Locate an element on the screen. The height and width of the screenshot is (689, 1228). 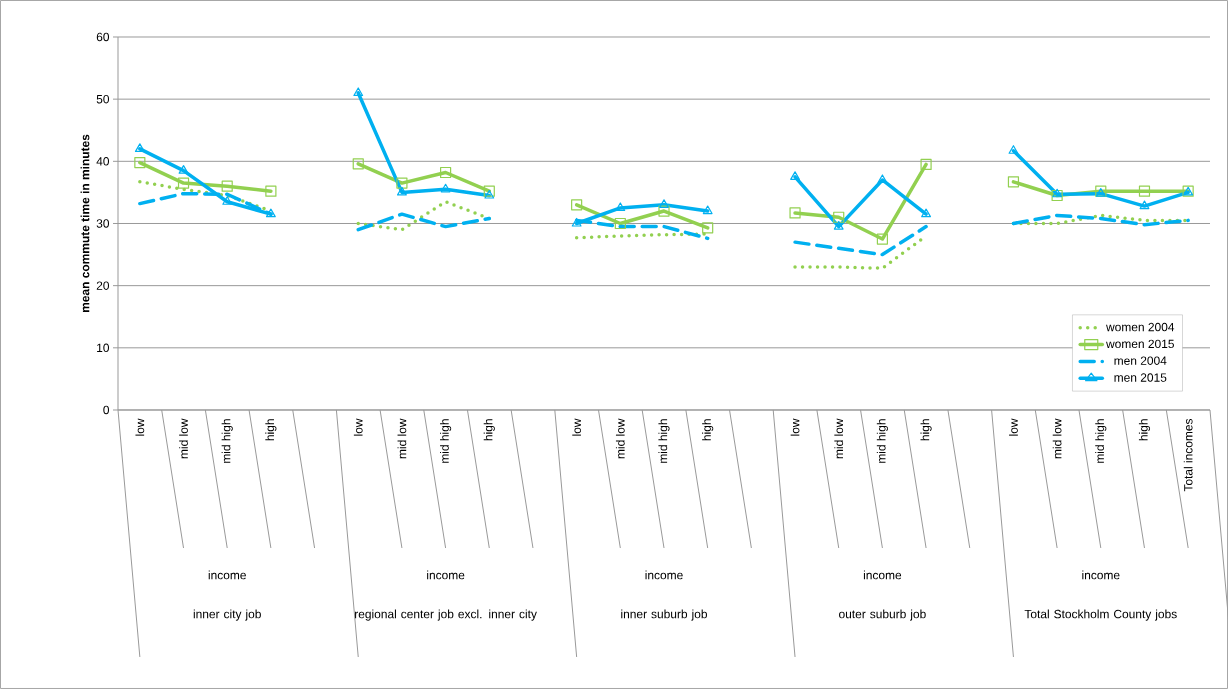
text: regional center job excl. inner city is located at coordinates (446, 615).